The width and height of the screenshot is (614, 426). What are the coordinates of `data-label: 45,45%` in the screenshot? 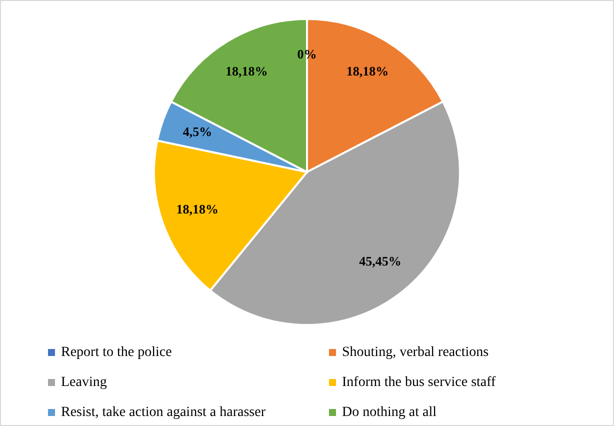 It's located at (380, 260).